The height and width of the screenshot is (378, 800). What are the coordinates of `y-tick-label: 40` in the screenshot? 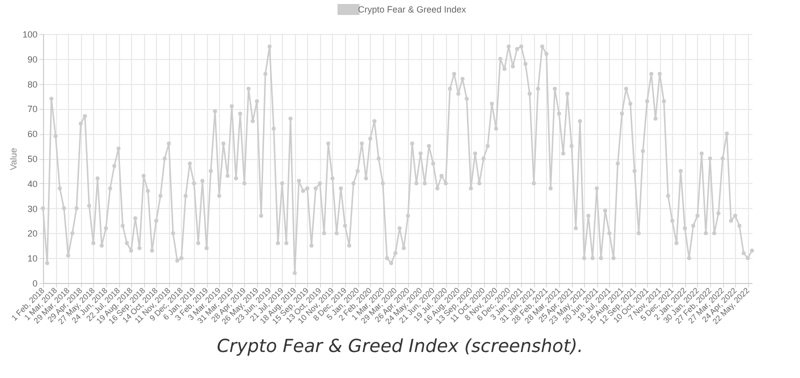 It's located at (32, 183).